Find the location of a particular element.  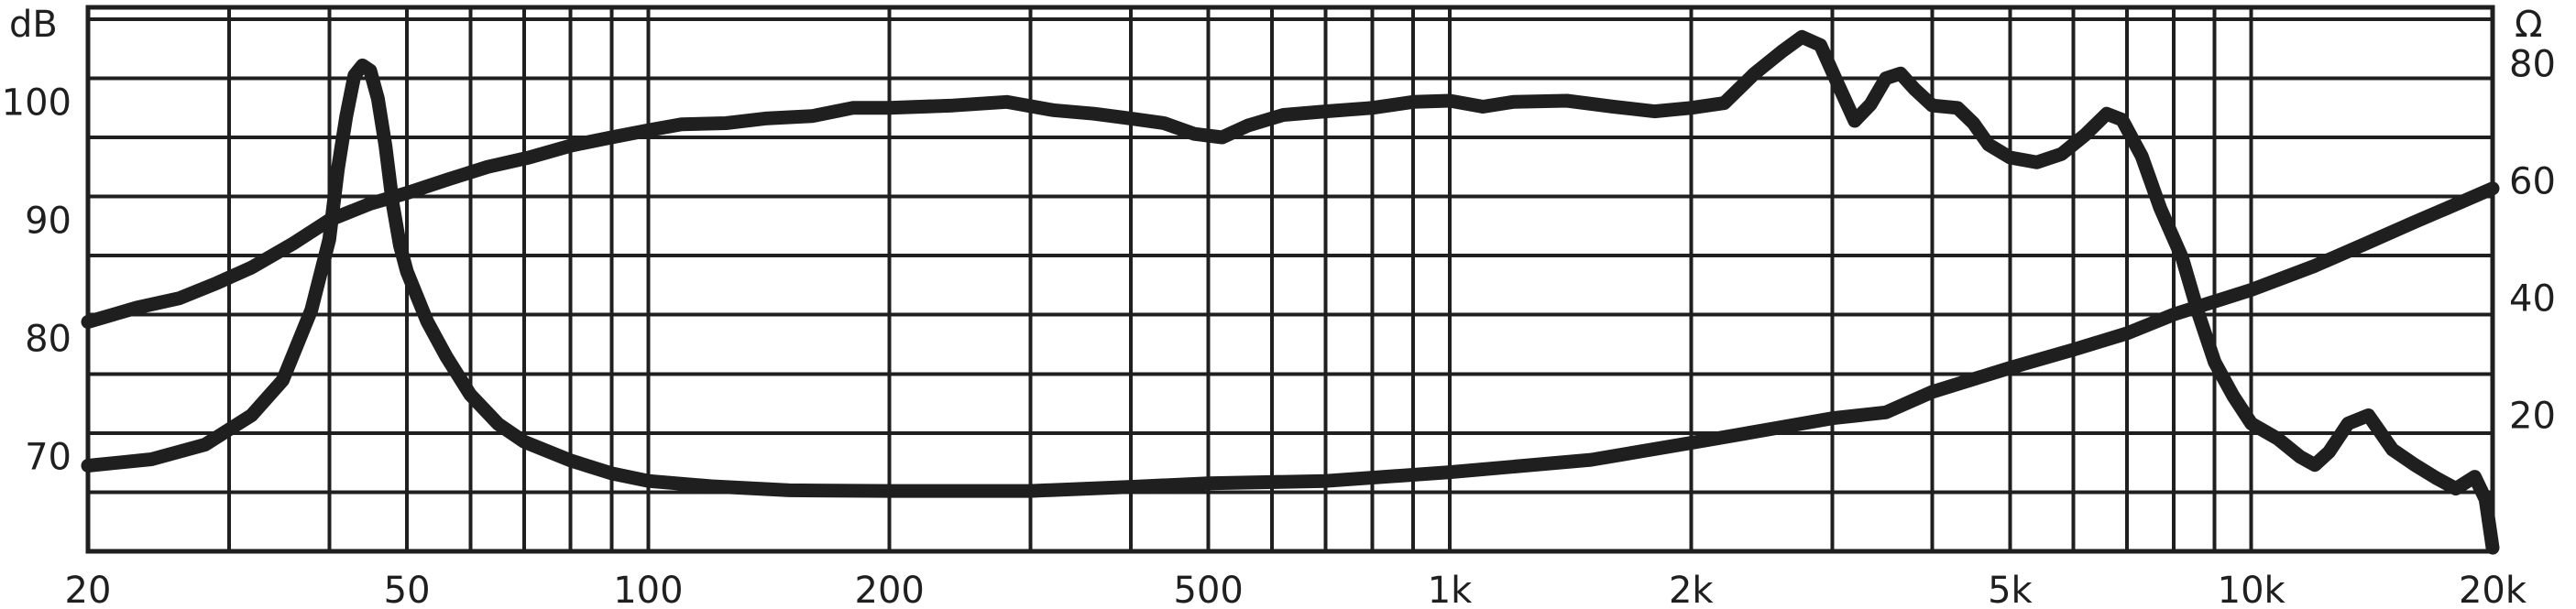

x-tick-label: 20k is located at coordinates (2493, 589).